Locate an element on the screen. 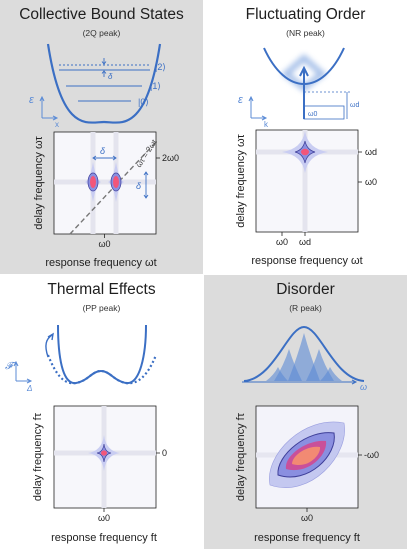  delta-v-label: δ is located at coordinates (139, 186).